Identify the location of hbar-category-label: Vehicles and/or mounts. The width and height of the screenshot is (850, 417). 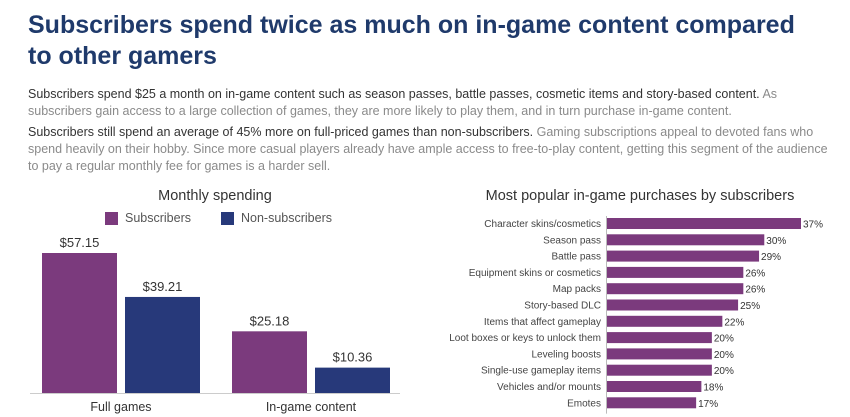
(549, 387).